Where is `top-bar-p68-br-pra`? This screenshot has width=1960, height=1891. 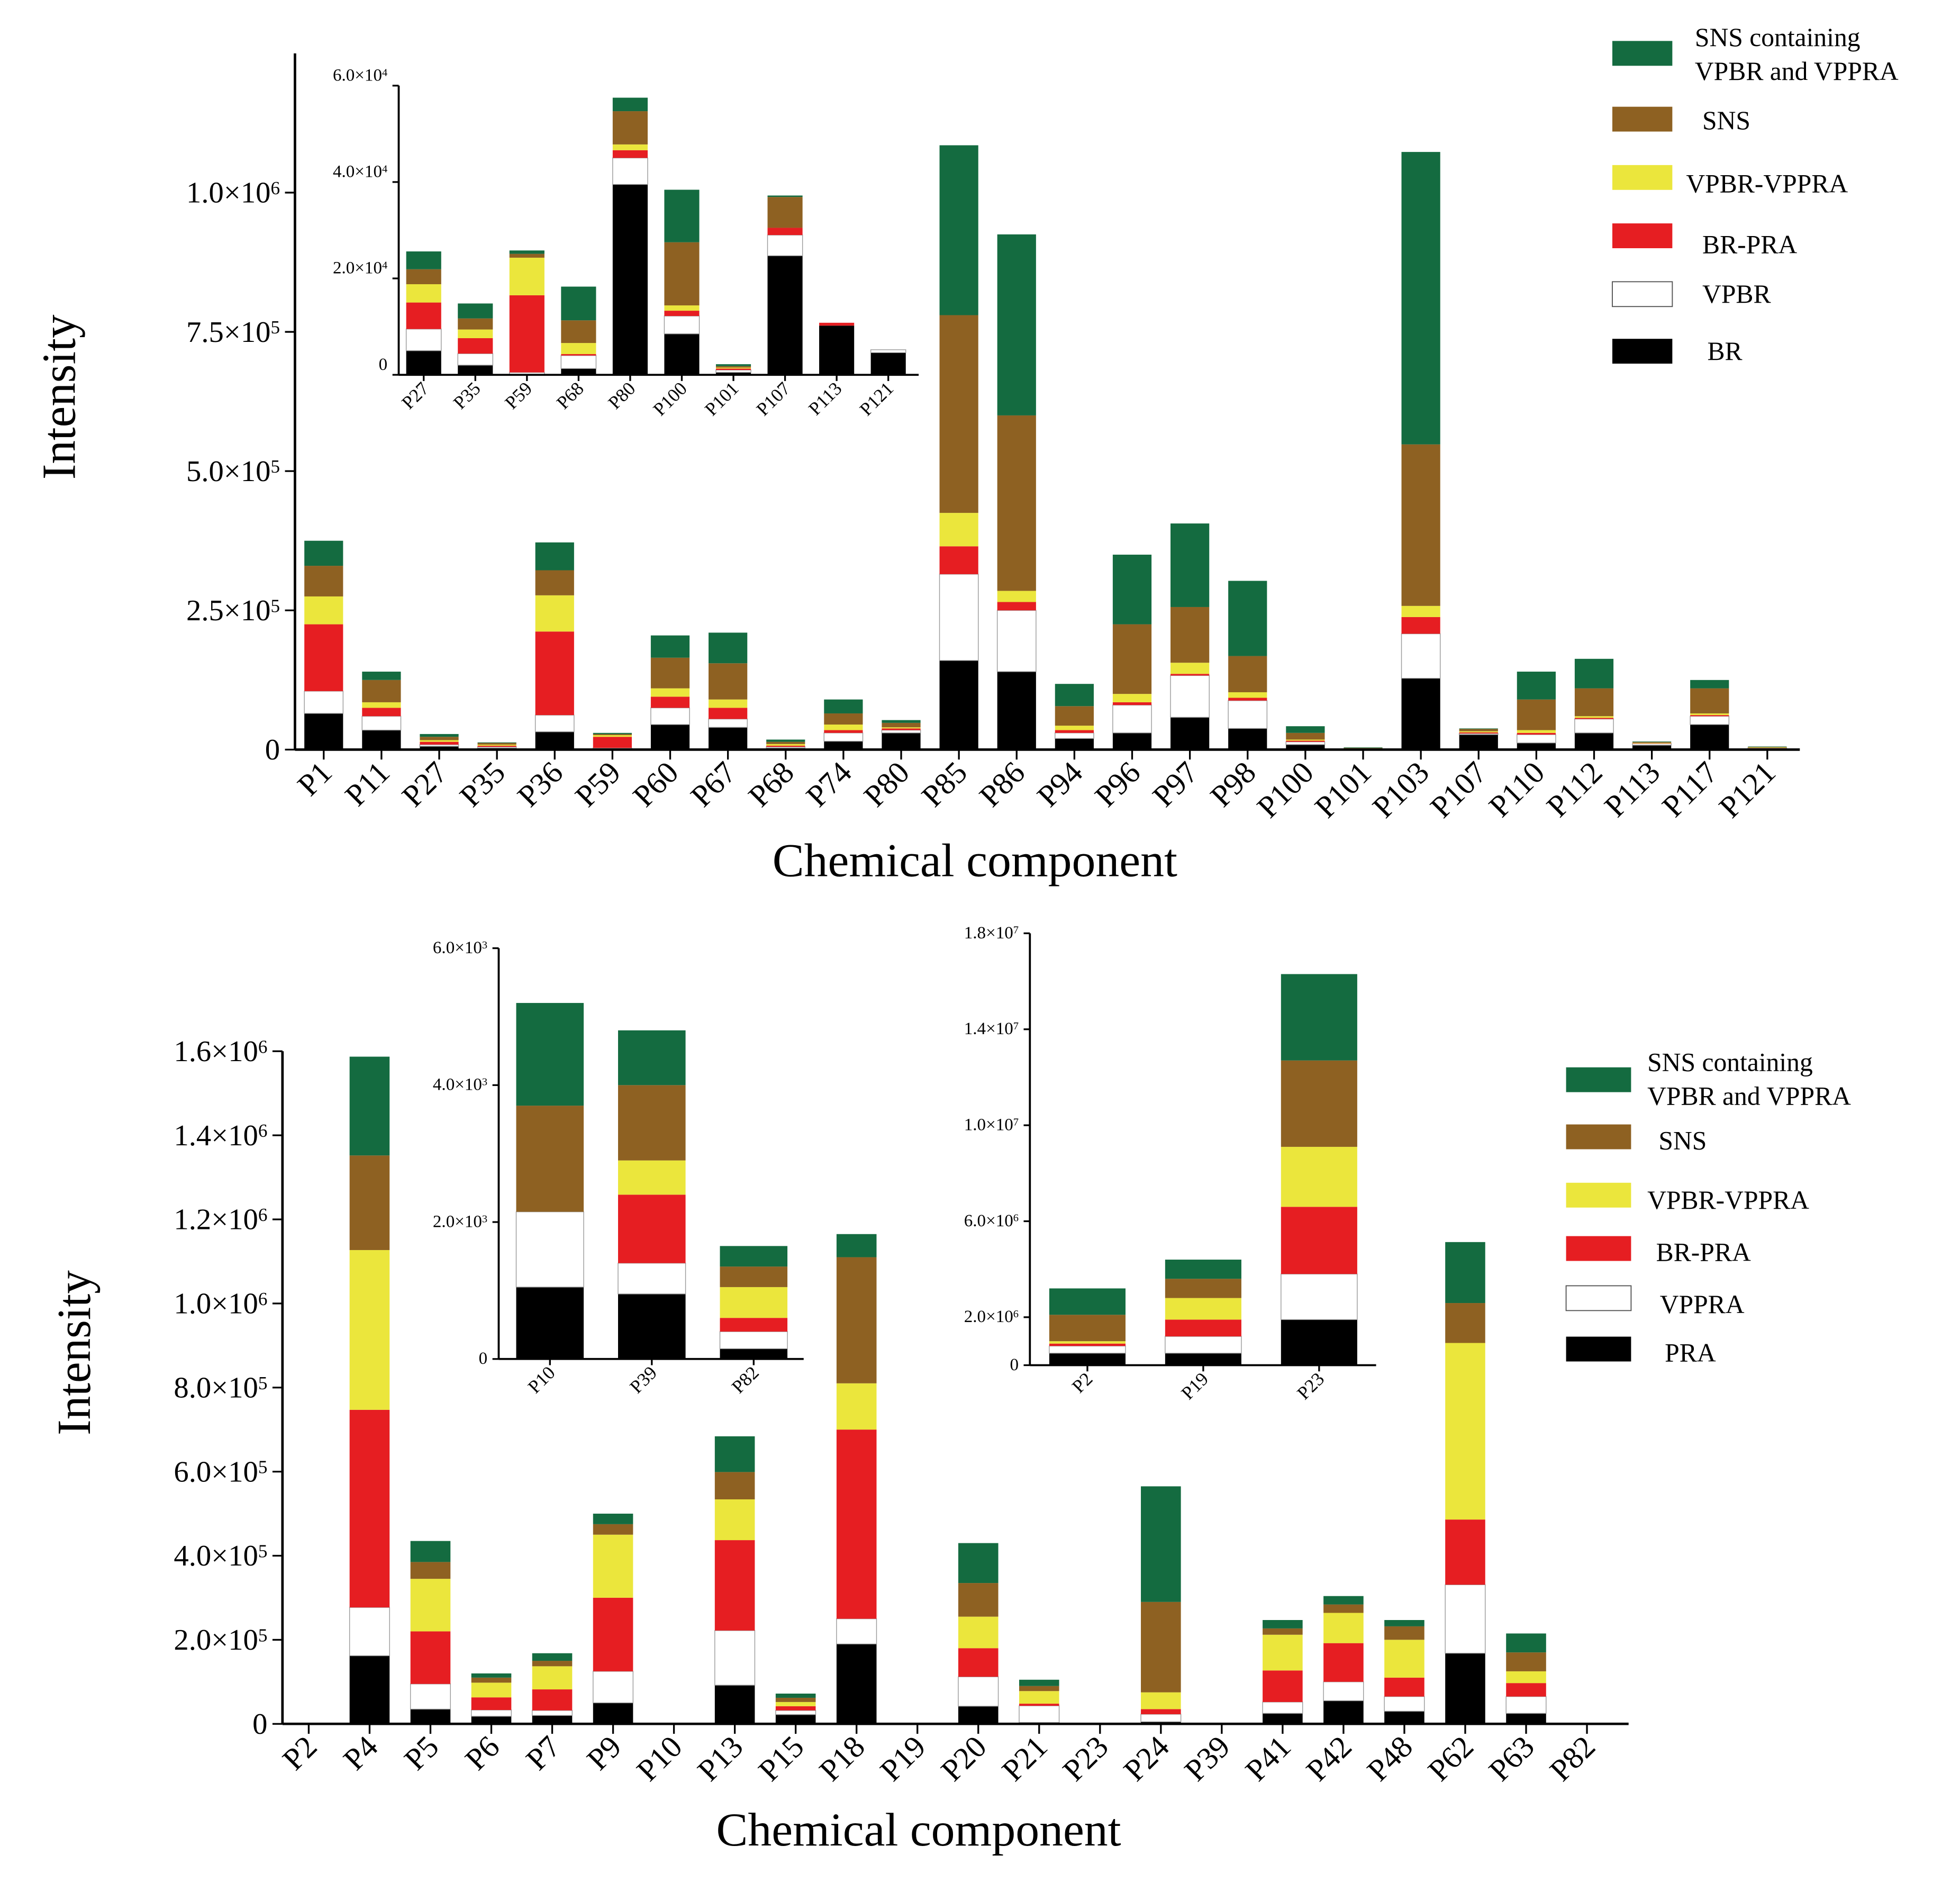 top-bar-p68-br-pra is located at coordinates (786, 746).